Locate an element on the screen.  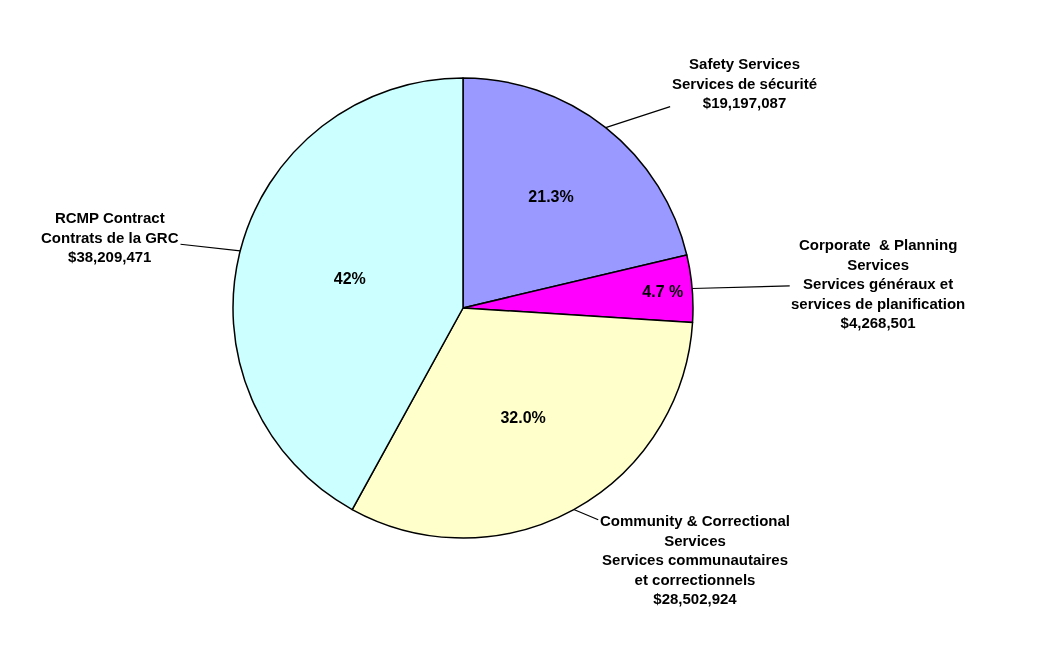
data-label: 32.0% is located at coordinates (523, 417).